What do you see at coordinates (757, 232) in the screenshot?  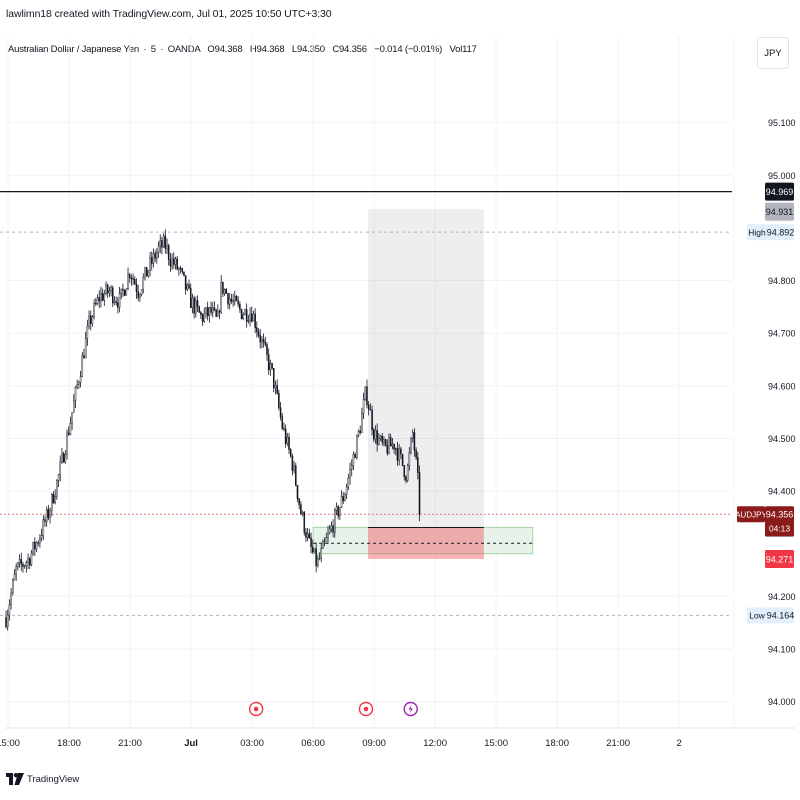 I see `high-tag-label: High` at bounding box center [757, 232].